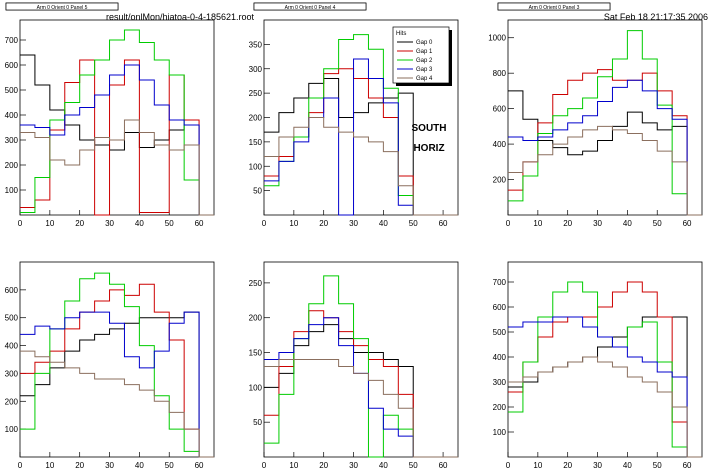  I want to click on panel-annotation: SOUTH, so click(429, 128).